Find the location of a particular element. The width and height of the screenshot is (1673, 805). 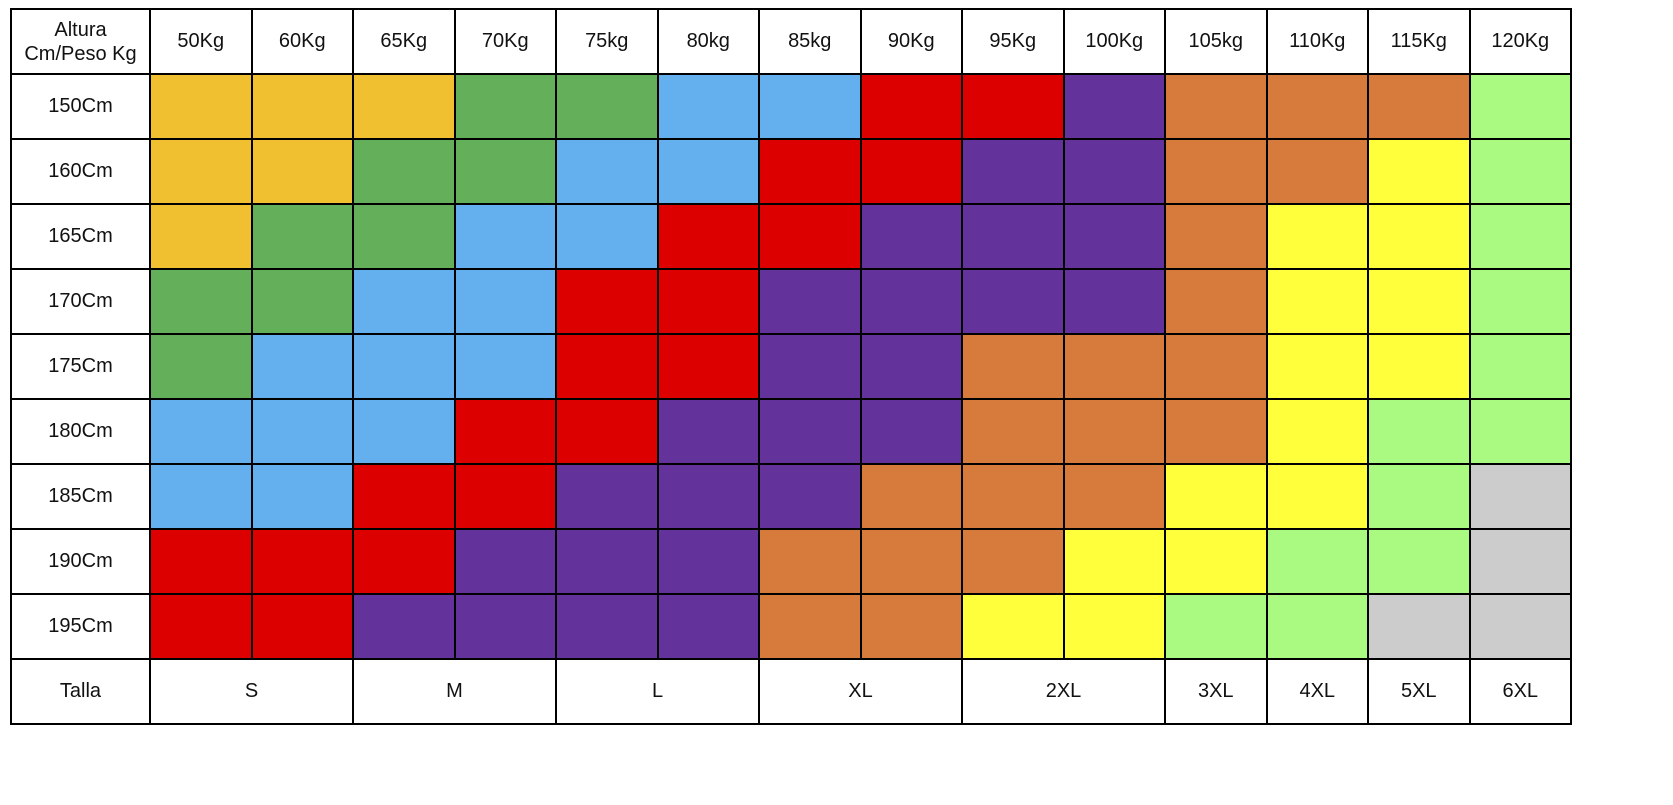

height-header-cell: 160Cm is located at coordinates (80, 171).